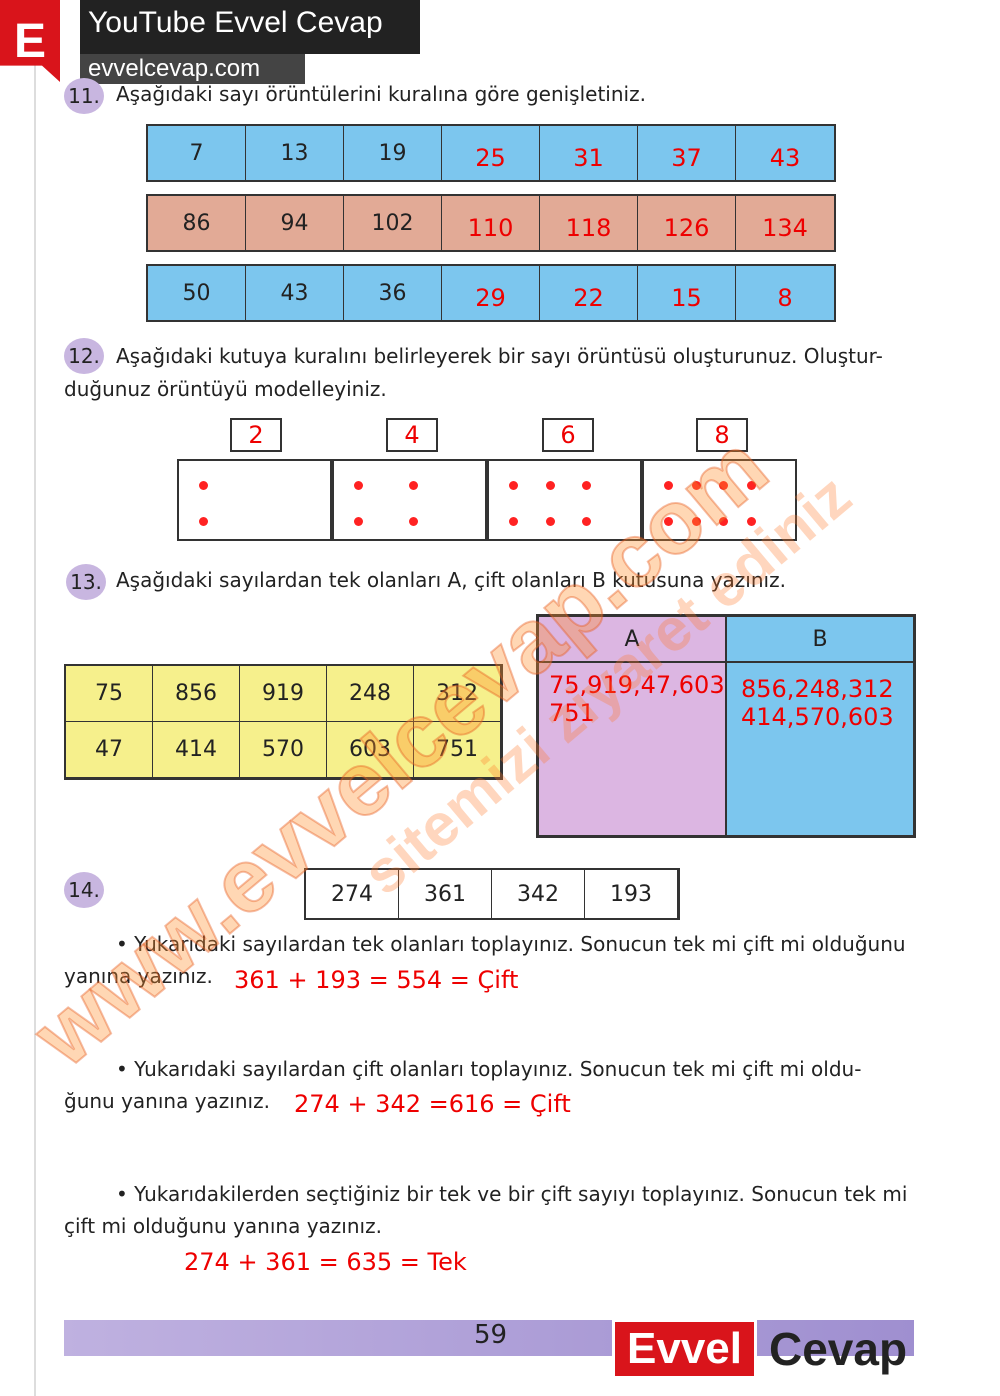 Image resolution: width=1000 pixels, height=1396 pixels. Describe the element at coordinates (295, 223) in the screenshot. I see `given-cell: 94` at that location.